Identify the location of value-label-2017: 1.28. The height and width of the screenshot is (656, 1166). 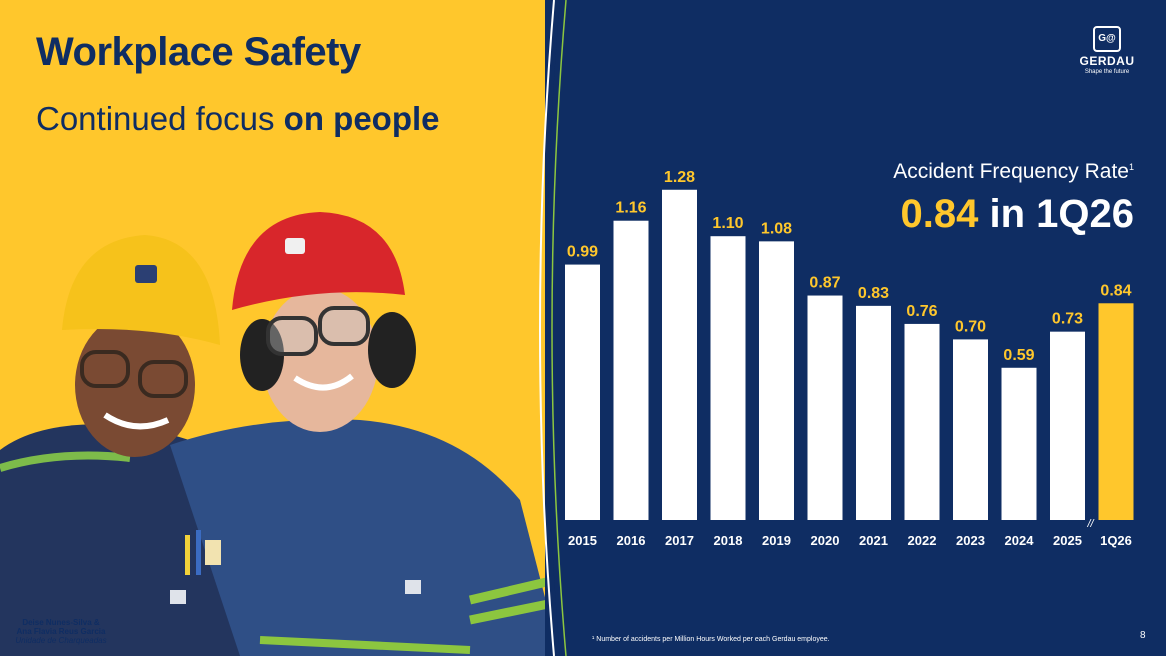
(679, 177).